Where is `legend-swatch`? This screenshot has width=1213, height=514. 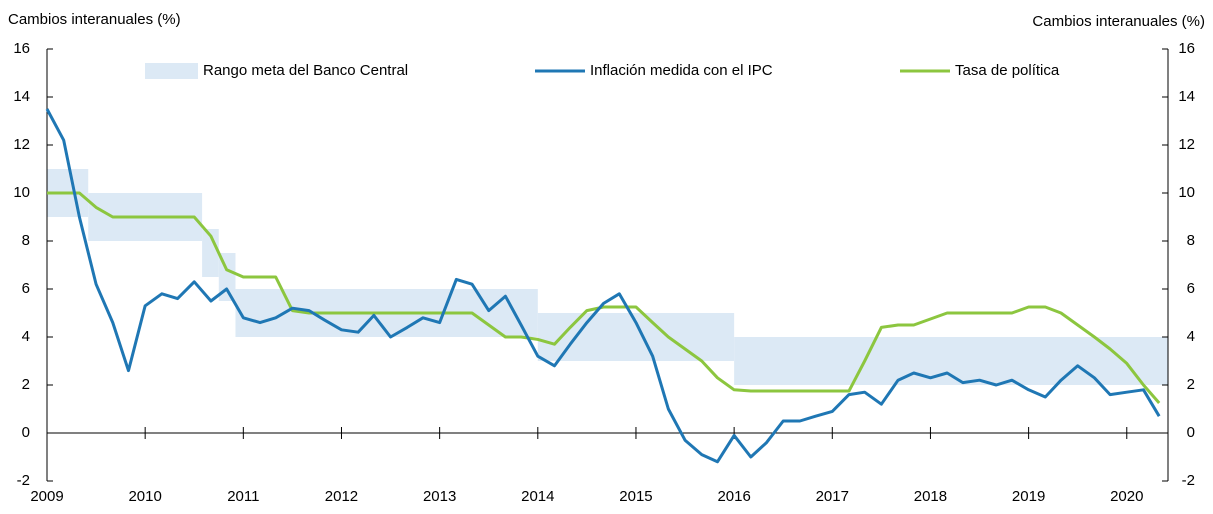 legend-swatch is located at coordinates (171, 71).